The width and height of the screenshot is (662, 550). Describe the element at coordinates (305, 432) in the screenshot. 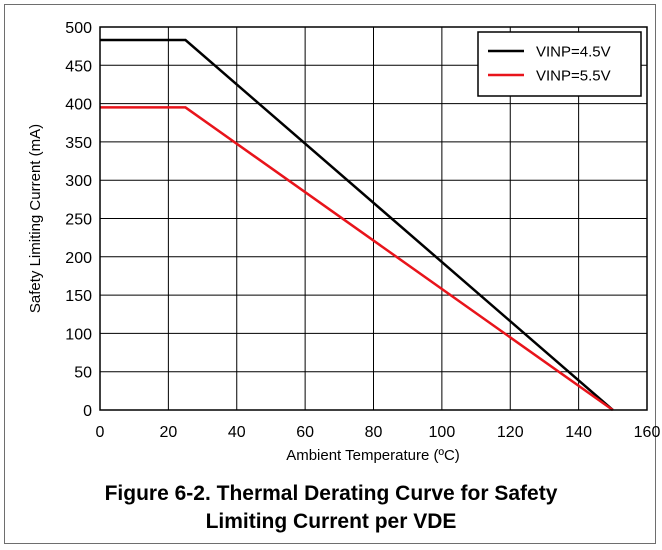

I see `x-tick-label: 60` at that location.